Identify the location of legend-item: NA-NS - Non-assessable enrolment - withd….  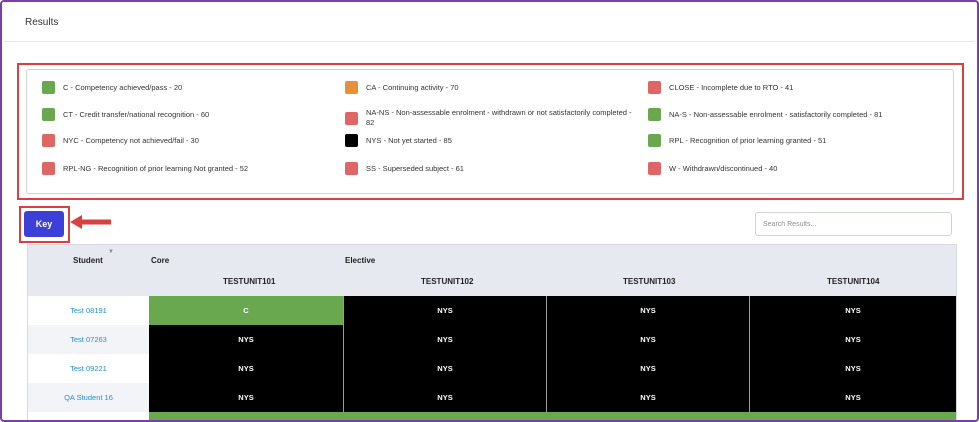
(490, 118).